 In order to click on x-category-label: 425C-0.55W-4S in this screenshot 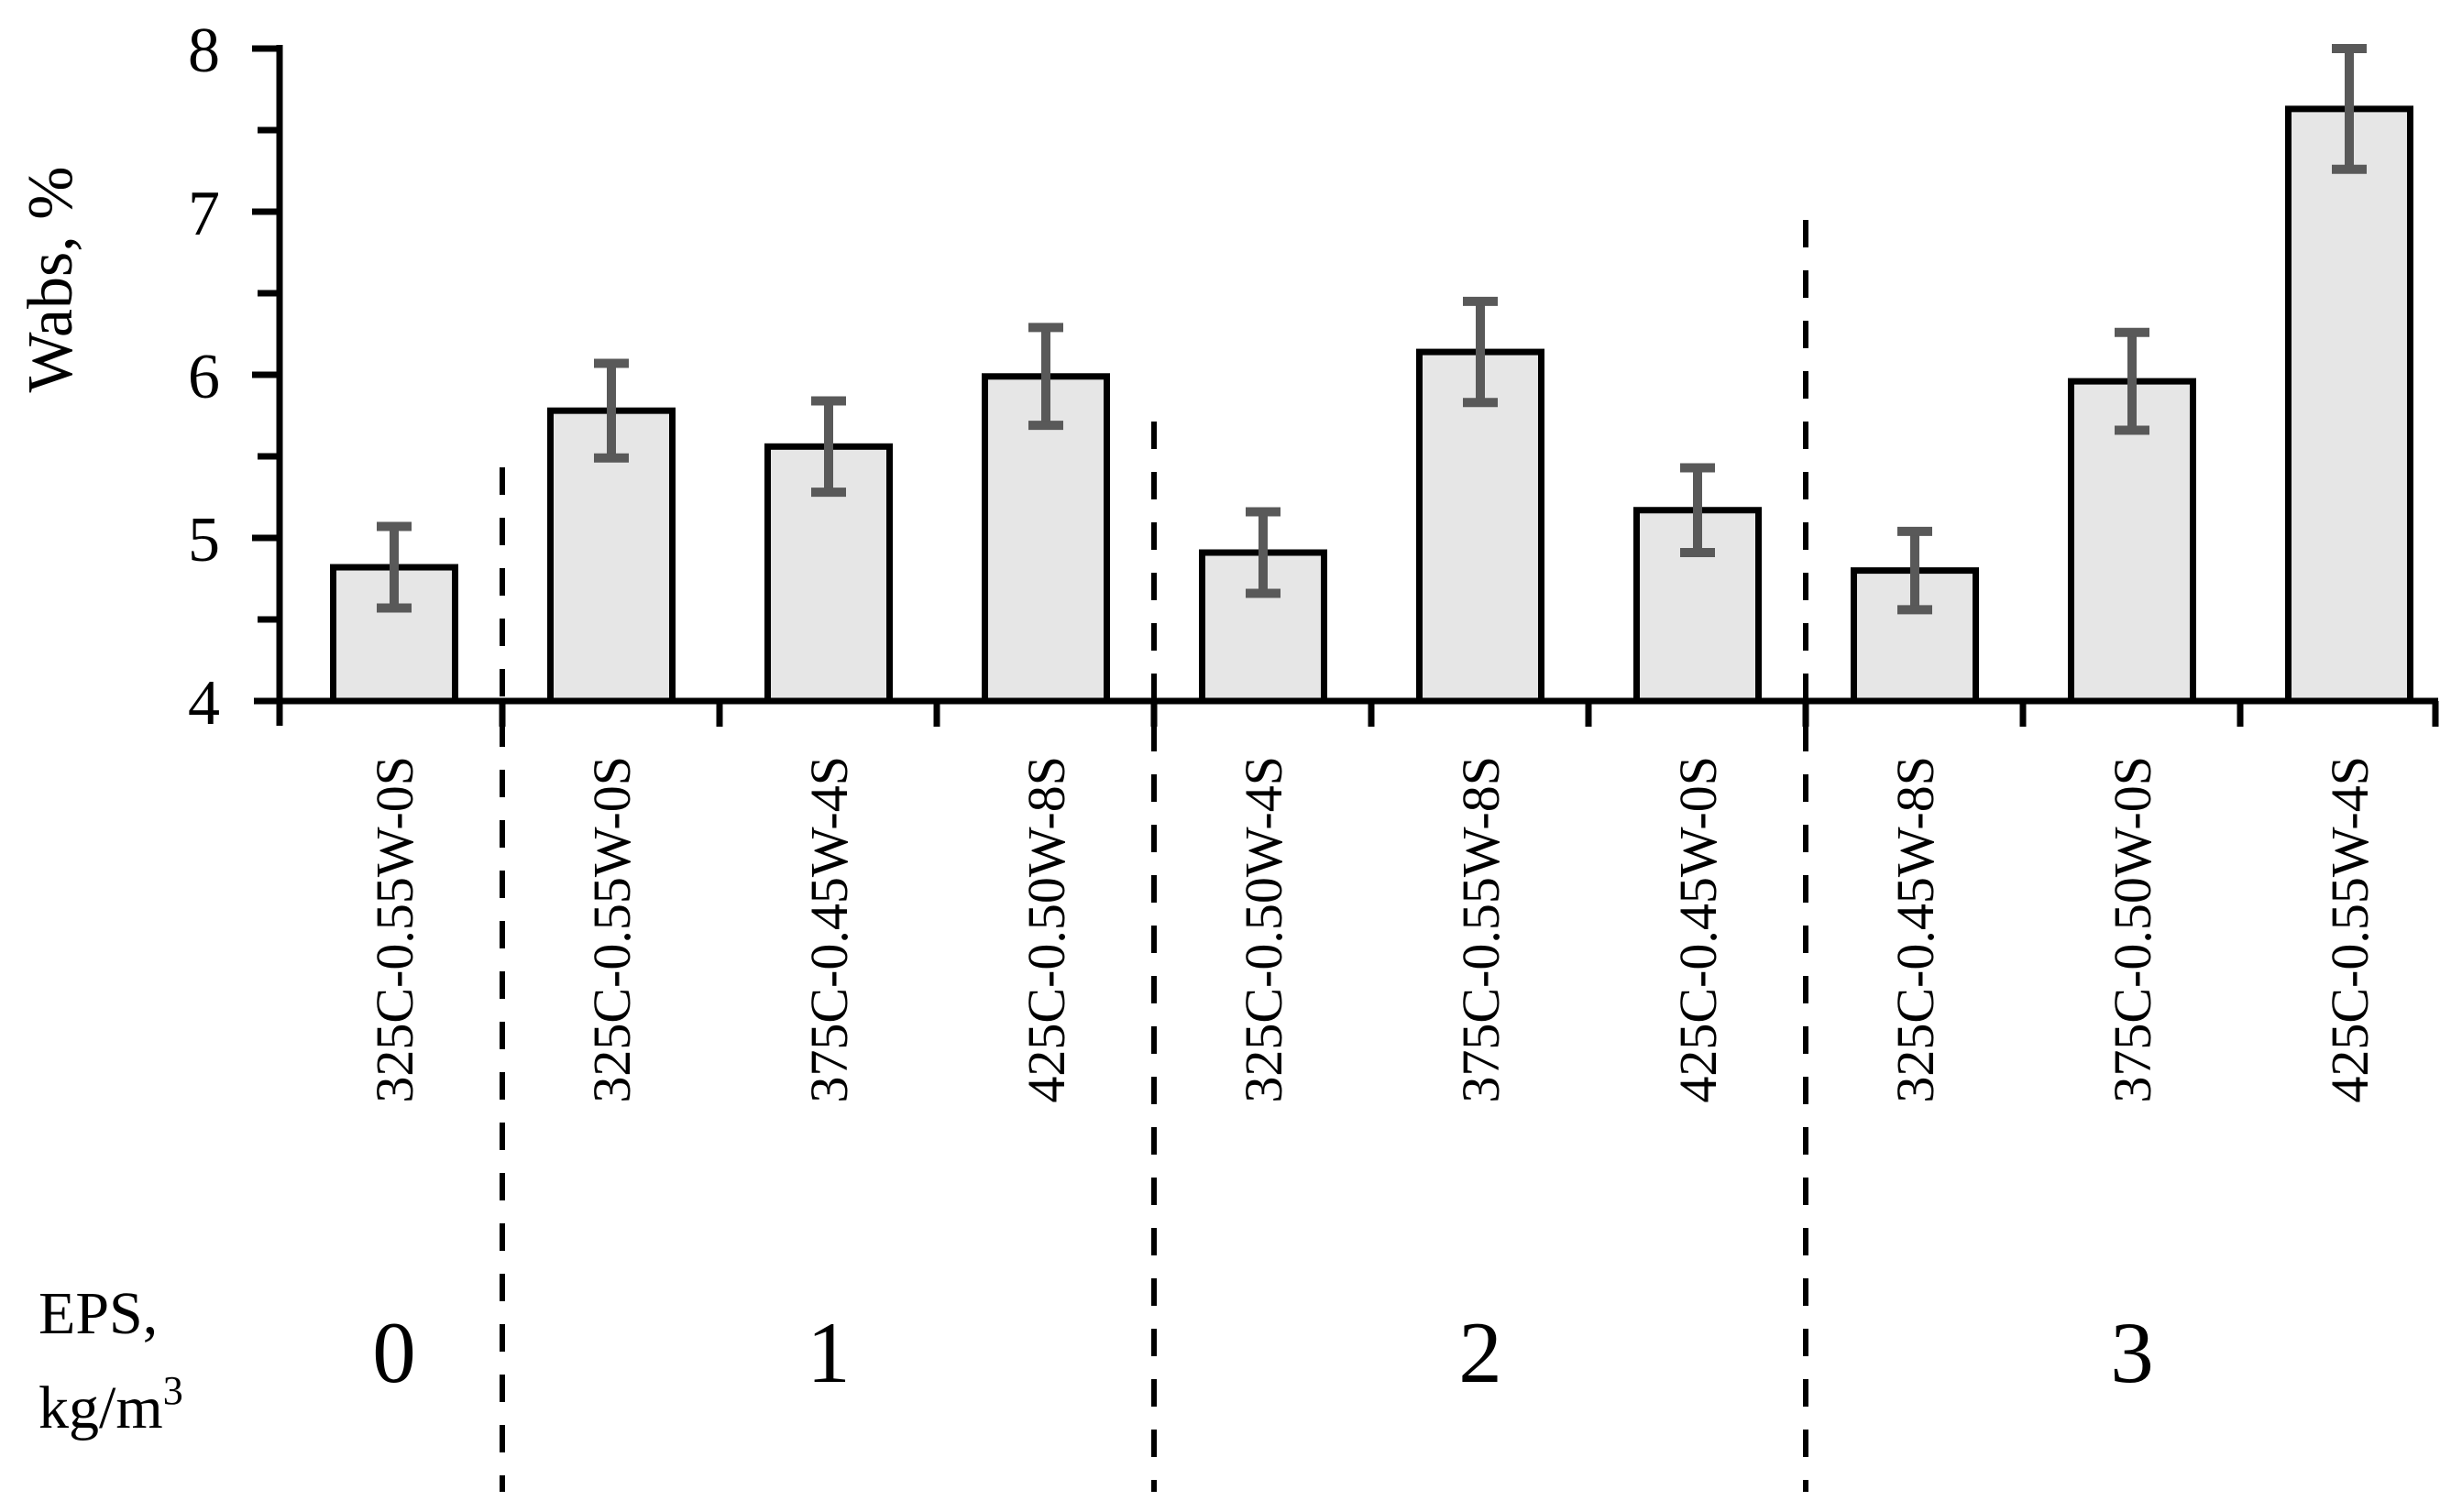, I will do `click(2350, 929)`.